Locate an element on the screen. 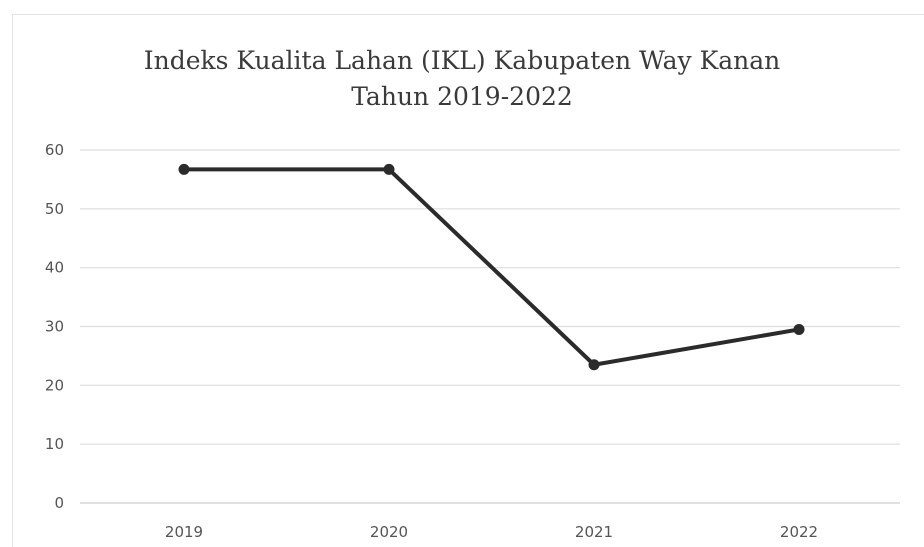  x-tick-label-2022: 2022 is located at coordinates (799, 532).